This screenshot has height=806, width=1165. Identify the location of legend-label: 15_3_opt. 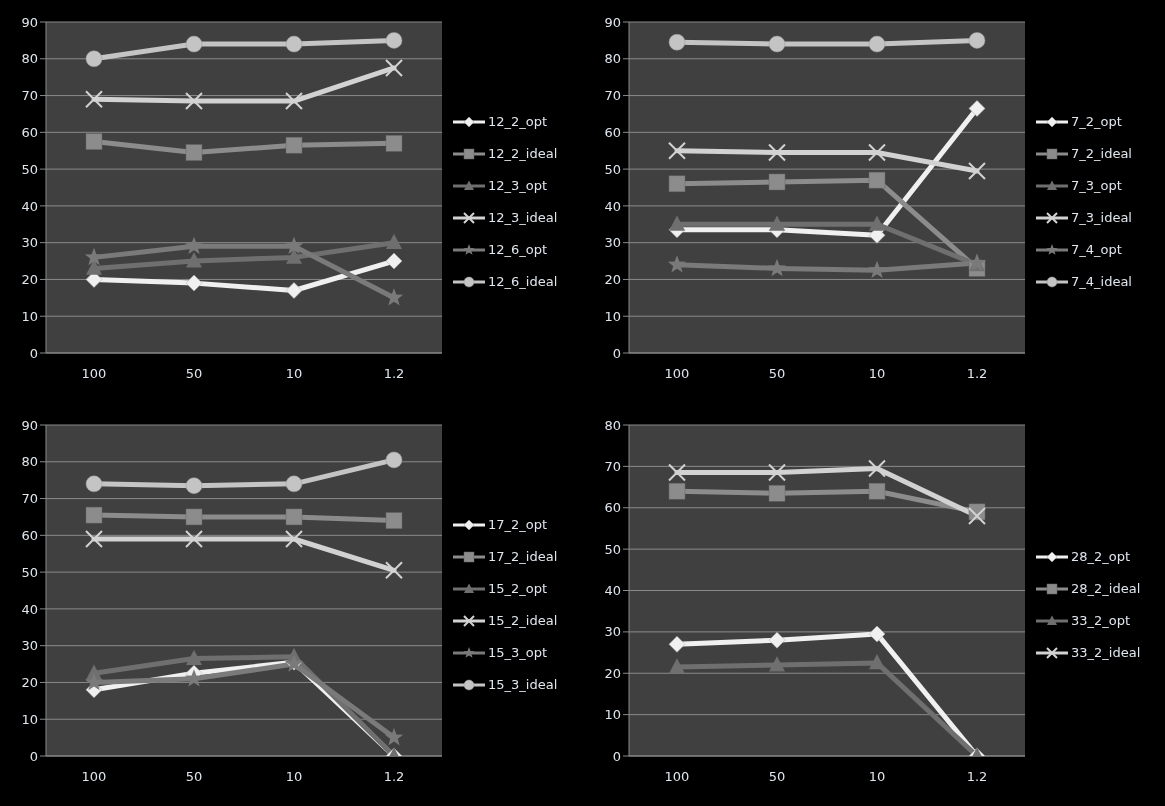
(518, 652).